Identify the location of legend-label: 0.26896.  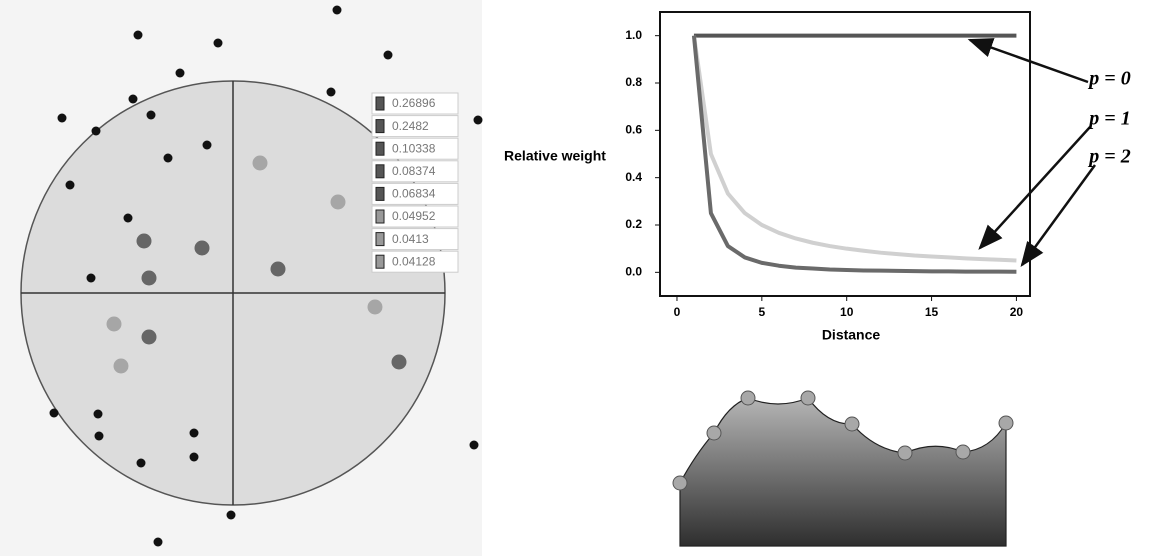
(414, 103).